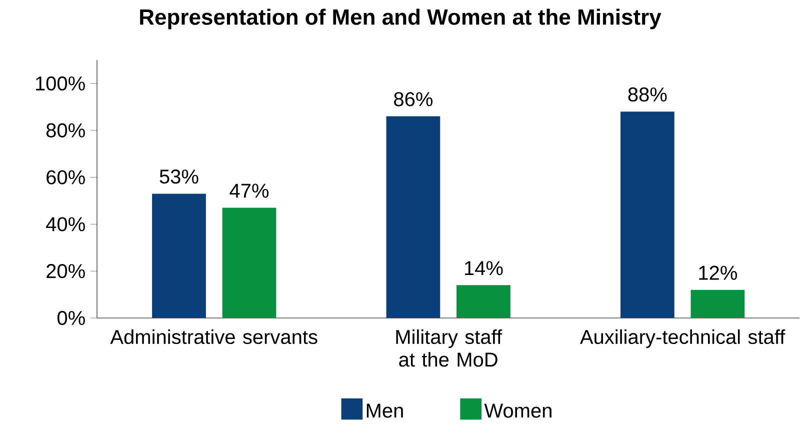 Image resolution: width=802 pixels, height=444 pixels. I want to click on y-tick-label: 60%, so click(65, 177).